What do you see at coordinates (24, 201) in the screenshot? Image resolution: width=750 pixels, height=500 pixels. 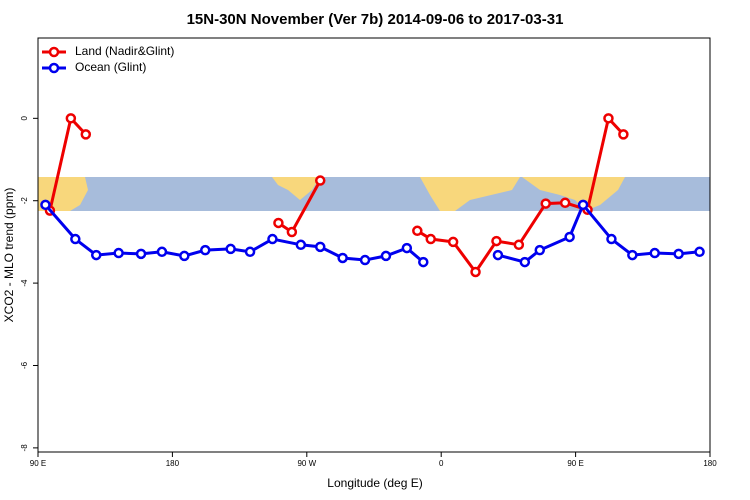 I see `y-tick-label: -2` at bounding box center [24, 201].